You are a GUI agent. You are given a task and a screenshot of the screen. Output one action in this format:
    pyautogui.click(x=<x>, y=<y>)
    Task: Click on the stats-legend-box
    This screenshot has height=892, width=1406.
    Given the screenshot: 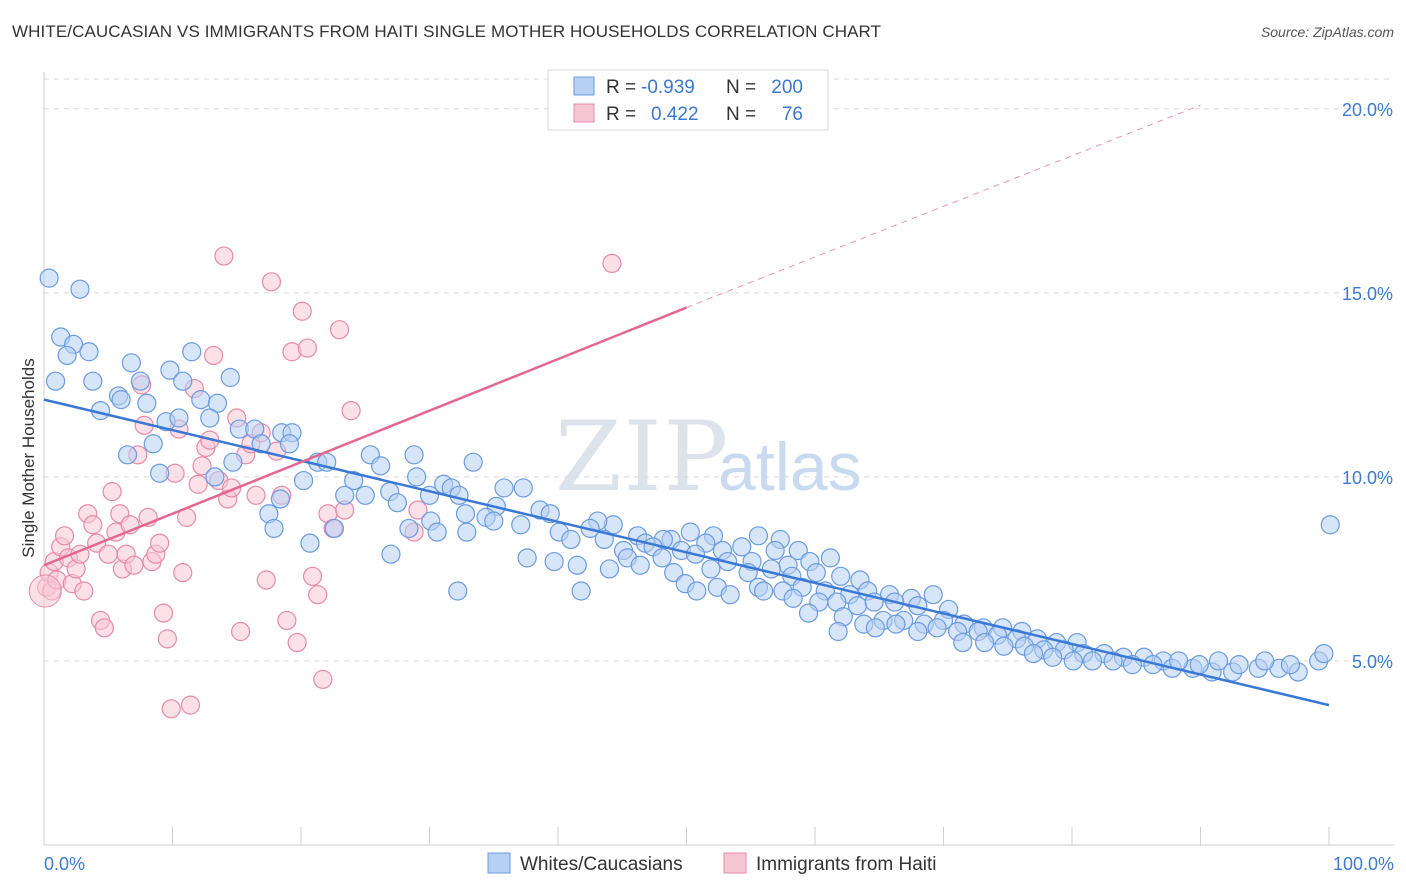 What is the action you would take?
    pyautogui.click(x=688, y=100)
    